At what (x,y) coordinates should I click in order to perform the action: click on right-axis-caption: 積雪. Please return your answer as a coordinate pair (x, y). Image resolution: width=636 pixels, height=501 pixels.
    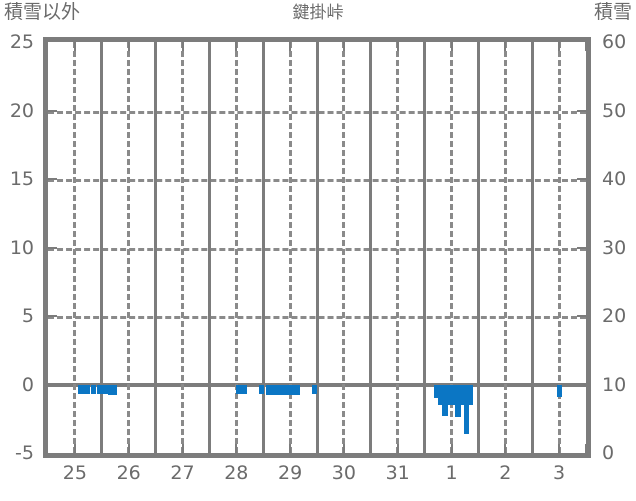
    Looking at the image, I should click on (612, 12).